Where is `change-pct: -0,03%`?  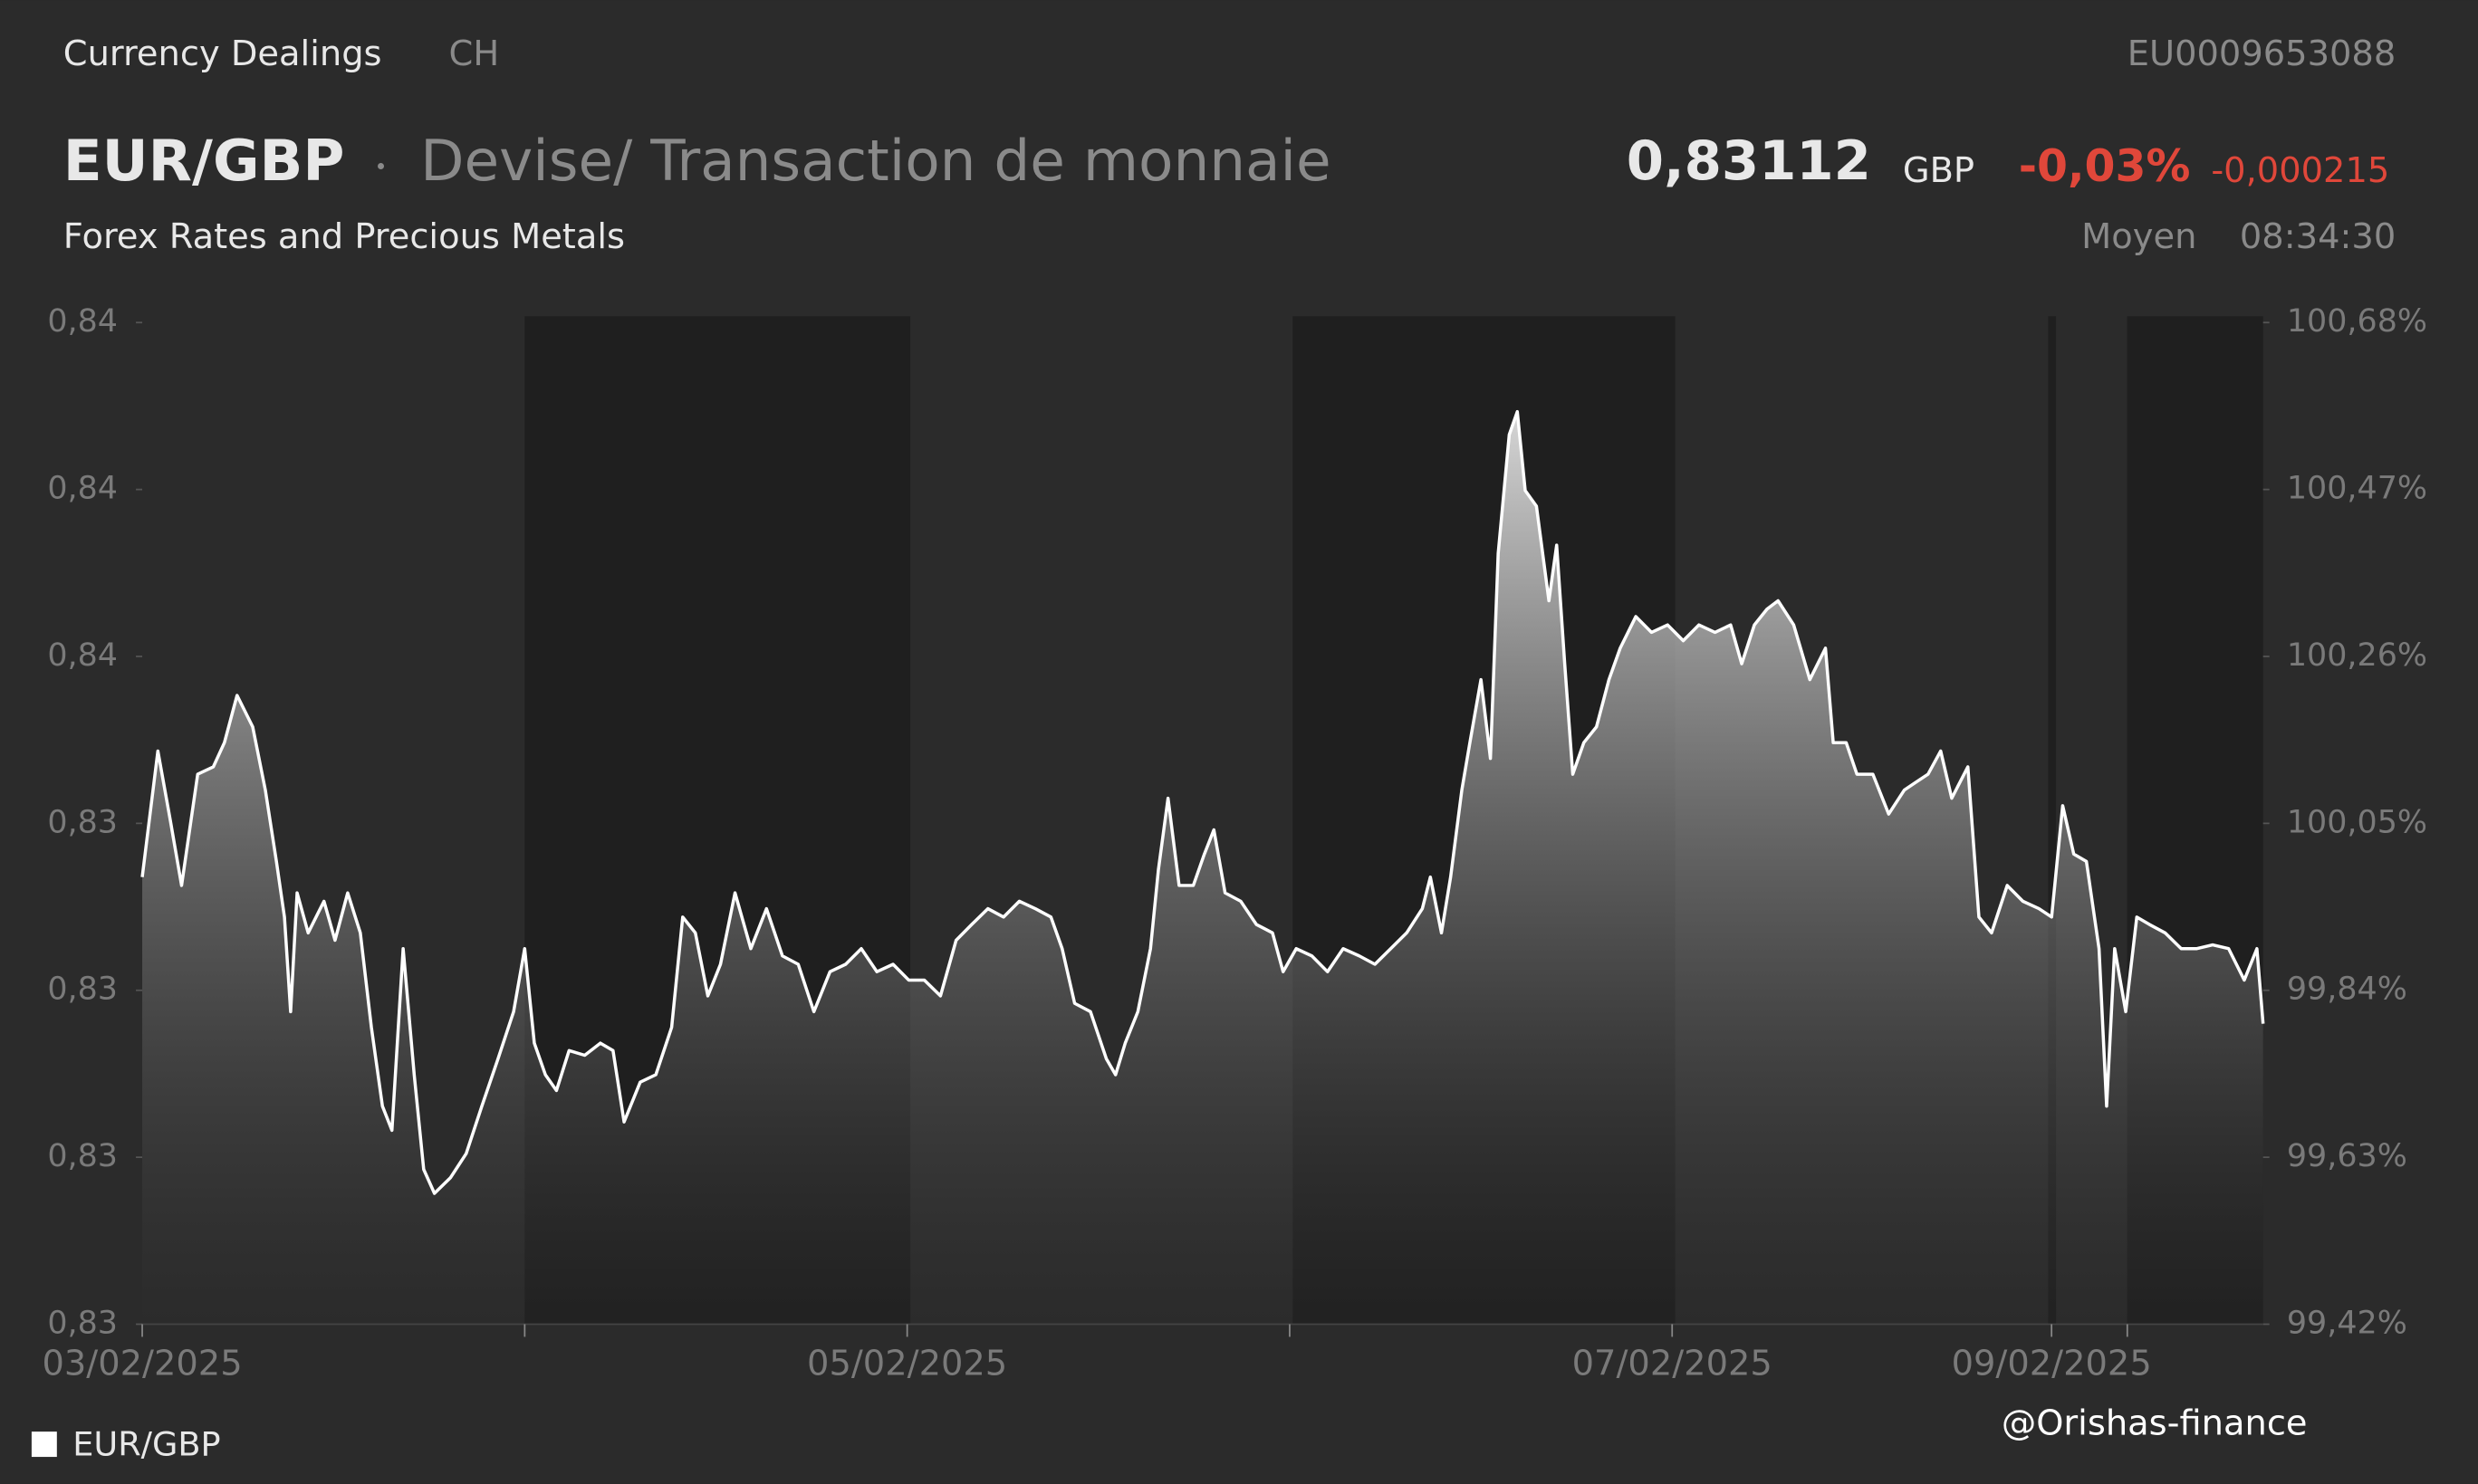
change-pct: -0,03% is located at coordinates (2105, 166).